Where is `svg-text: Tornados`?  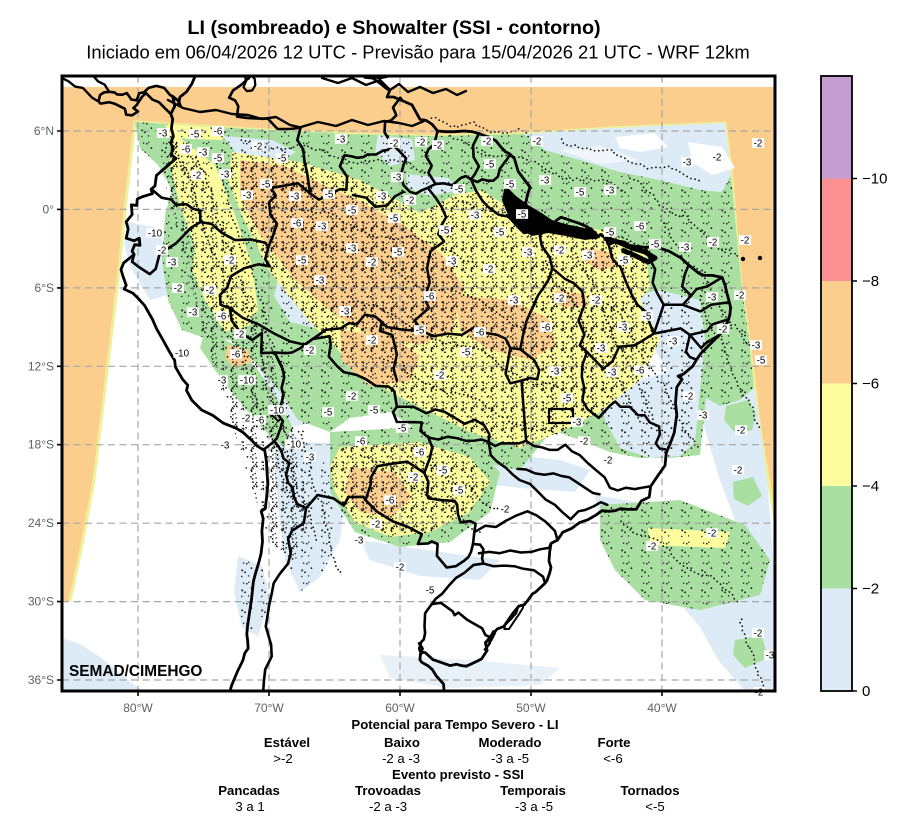
svg-text: Tornados is located at coordinates (649, 790).